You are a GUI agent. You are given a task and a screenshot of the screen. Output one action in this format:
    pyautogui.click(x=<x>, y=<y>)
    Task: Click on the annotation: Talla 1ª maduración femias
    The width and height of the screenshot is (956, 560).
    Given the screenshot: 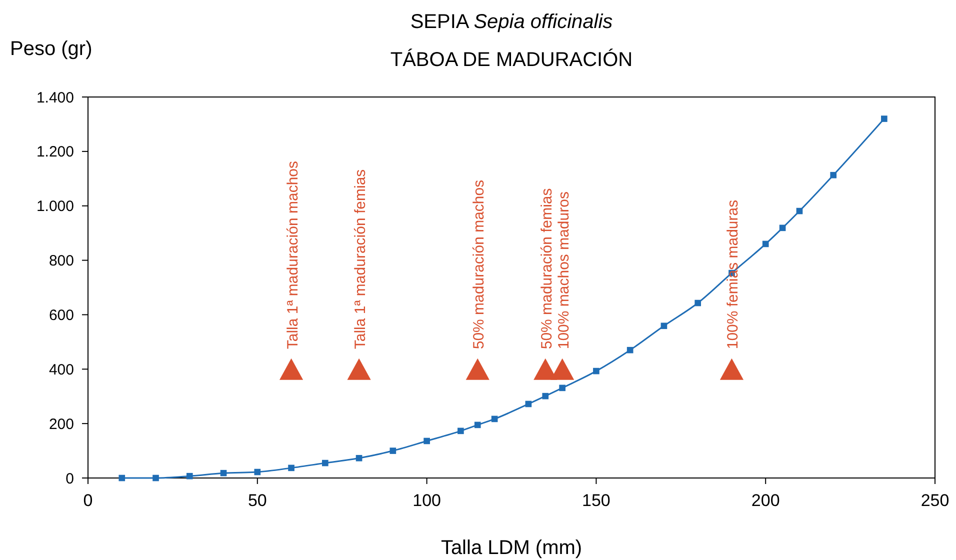 What is the action you would take?
    pyautogui.click(x=361, y=259)
    